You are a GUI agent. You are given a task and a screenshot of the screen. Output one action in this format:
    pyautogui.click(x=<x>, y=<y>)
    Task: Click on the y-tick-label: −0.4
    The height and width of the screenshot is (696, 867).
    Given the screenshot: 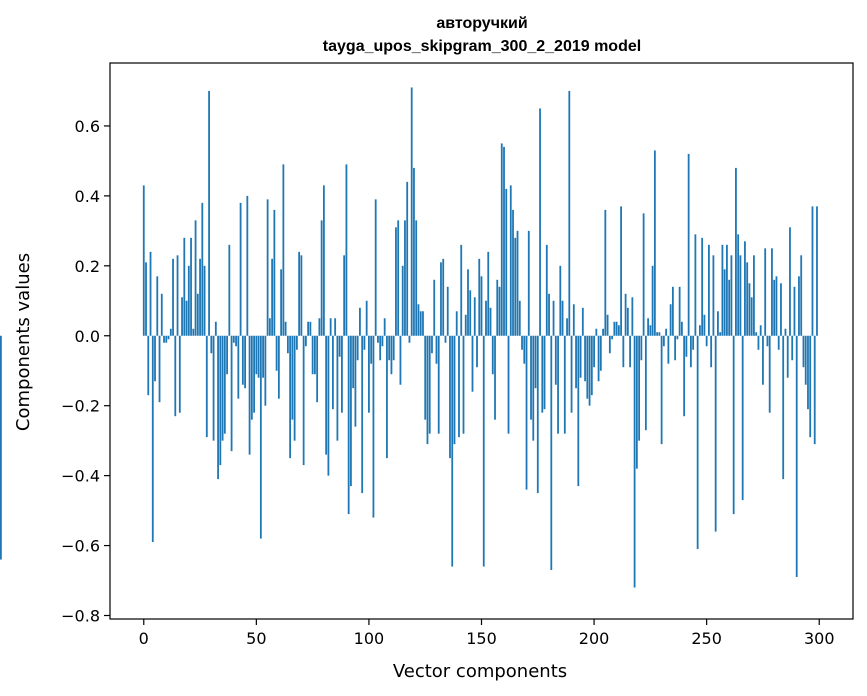 What is the action you would take?
    pyautogui.click(x=80, y=476)
    